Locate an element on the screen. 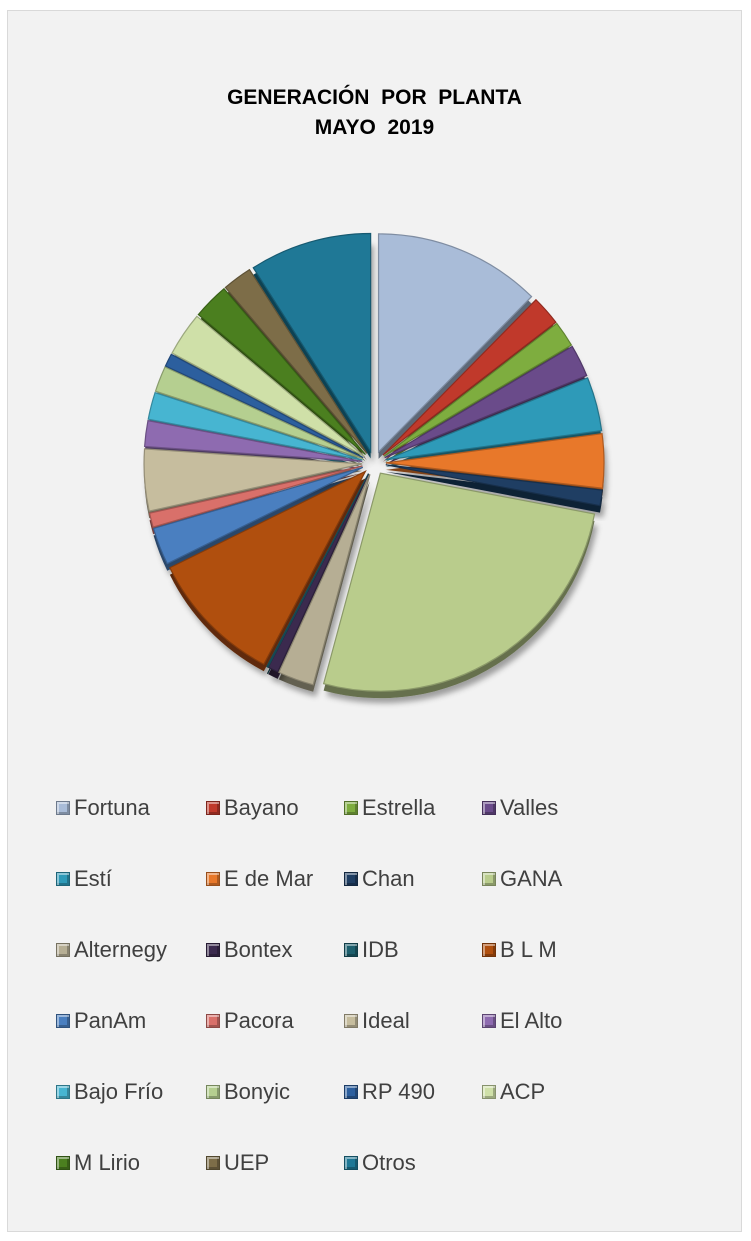 The height and width of the screenshot is (1241, 751). pie-slice-est- is located at coordinates (494, 419).